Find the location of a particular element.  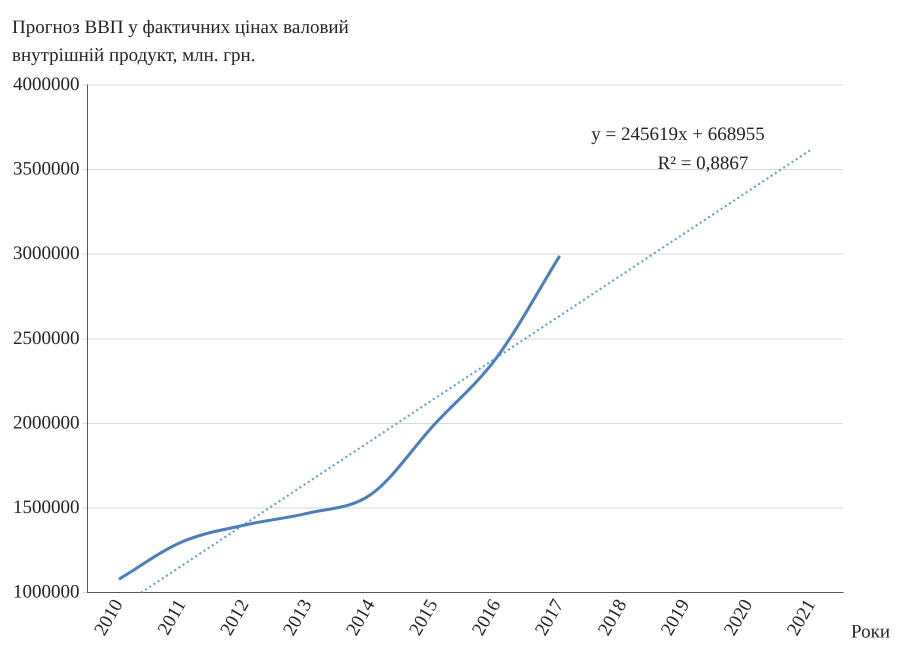

chart-title: Прогноз ВВП у фактичних цінах валовий внутрішній продукт, млн. грн. is located at coordinates (181, 42).